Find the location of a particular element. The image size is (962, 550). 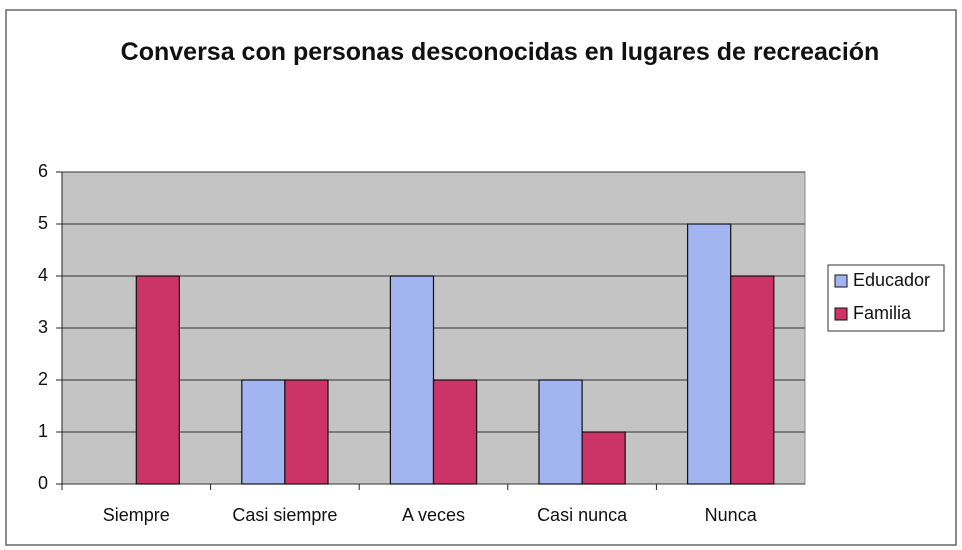

legend-label: Educador is located at coordinates (891, 280).